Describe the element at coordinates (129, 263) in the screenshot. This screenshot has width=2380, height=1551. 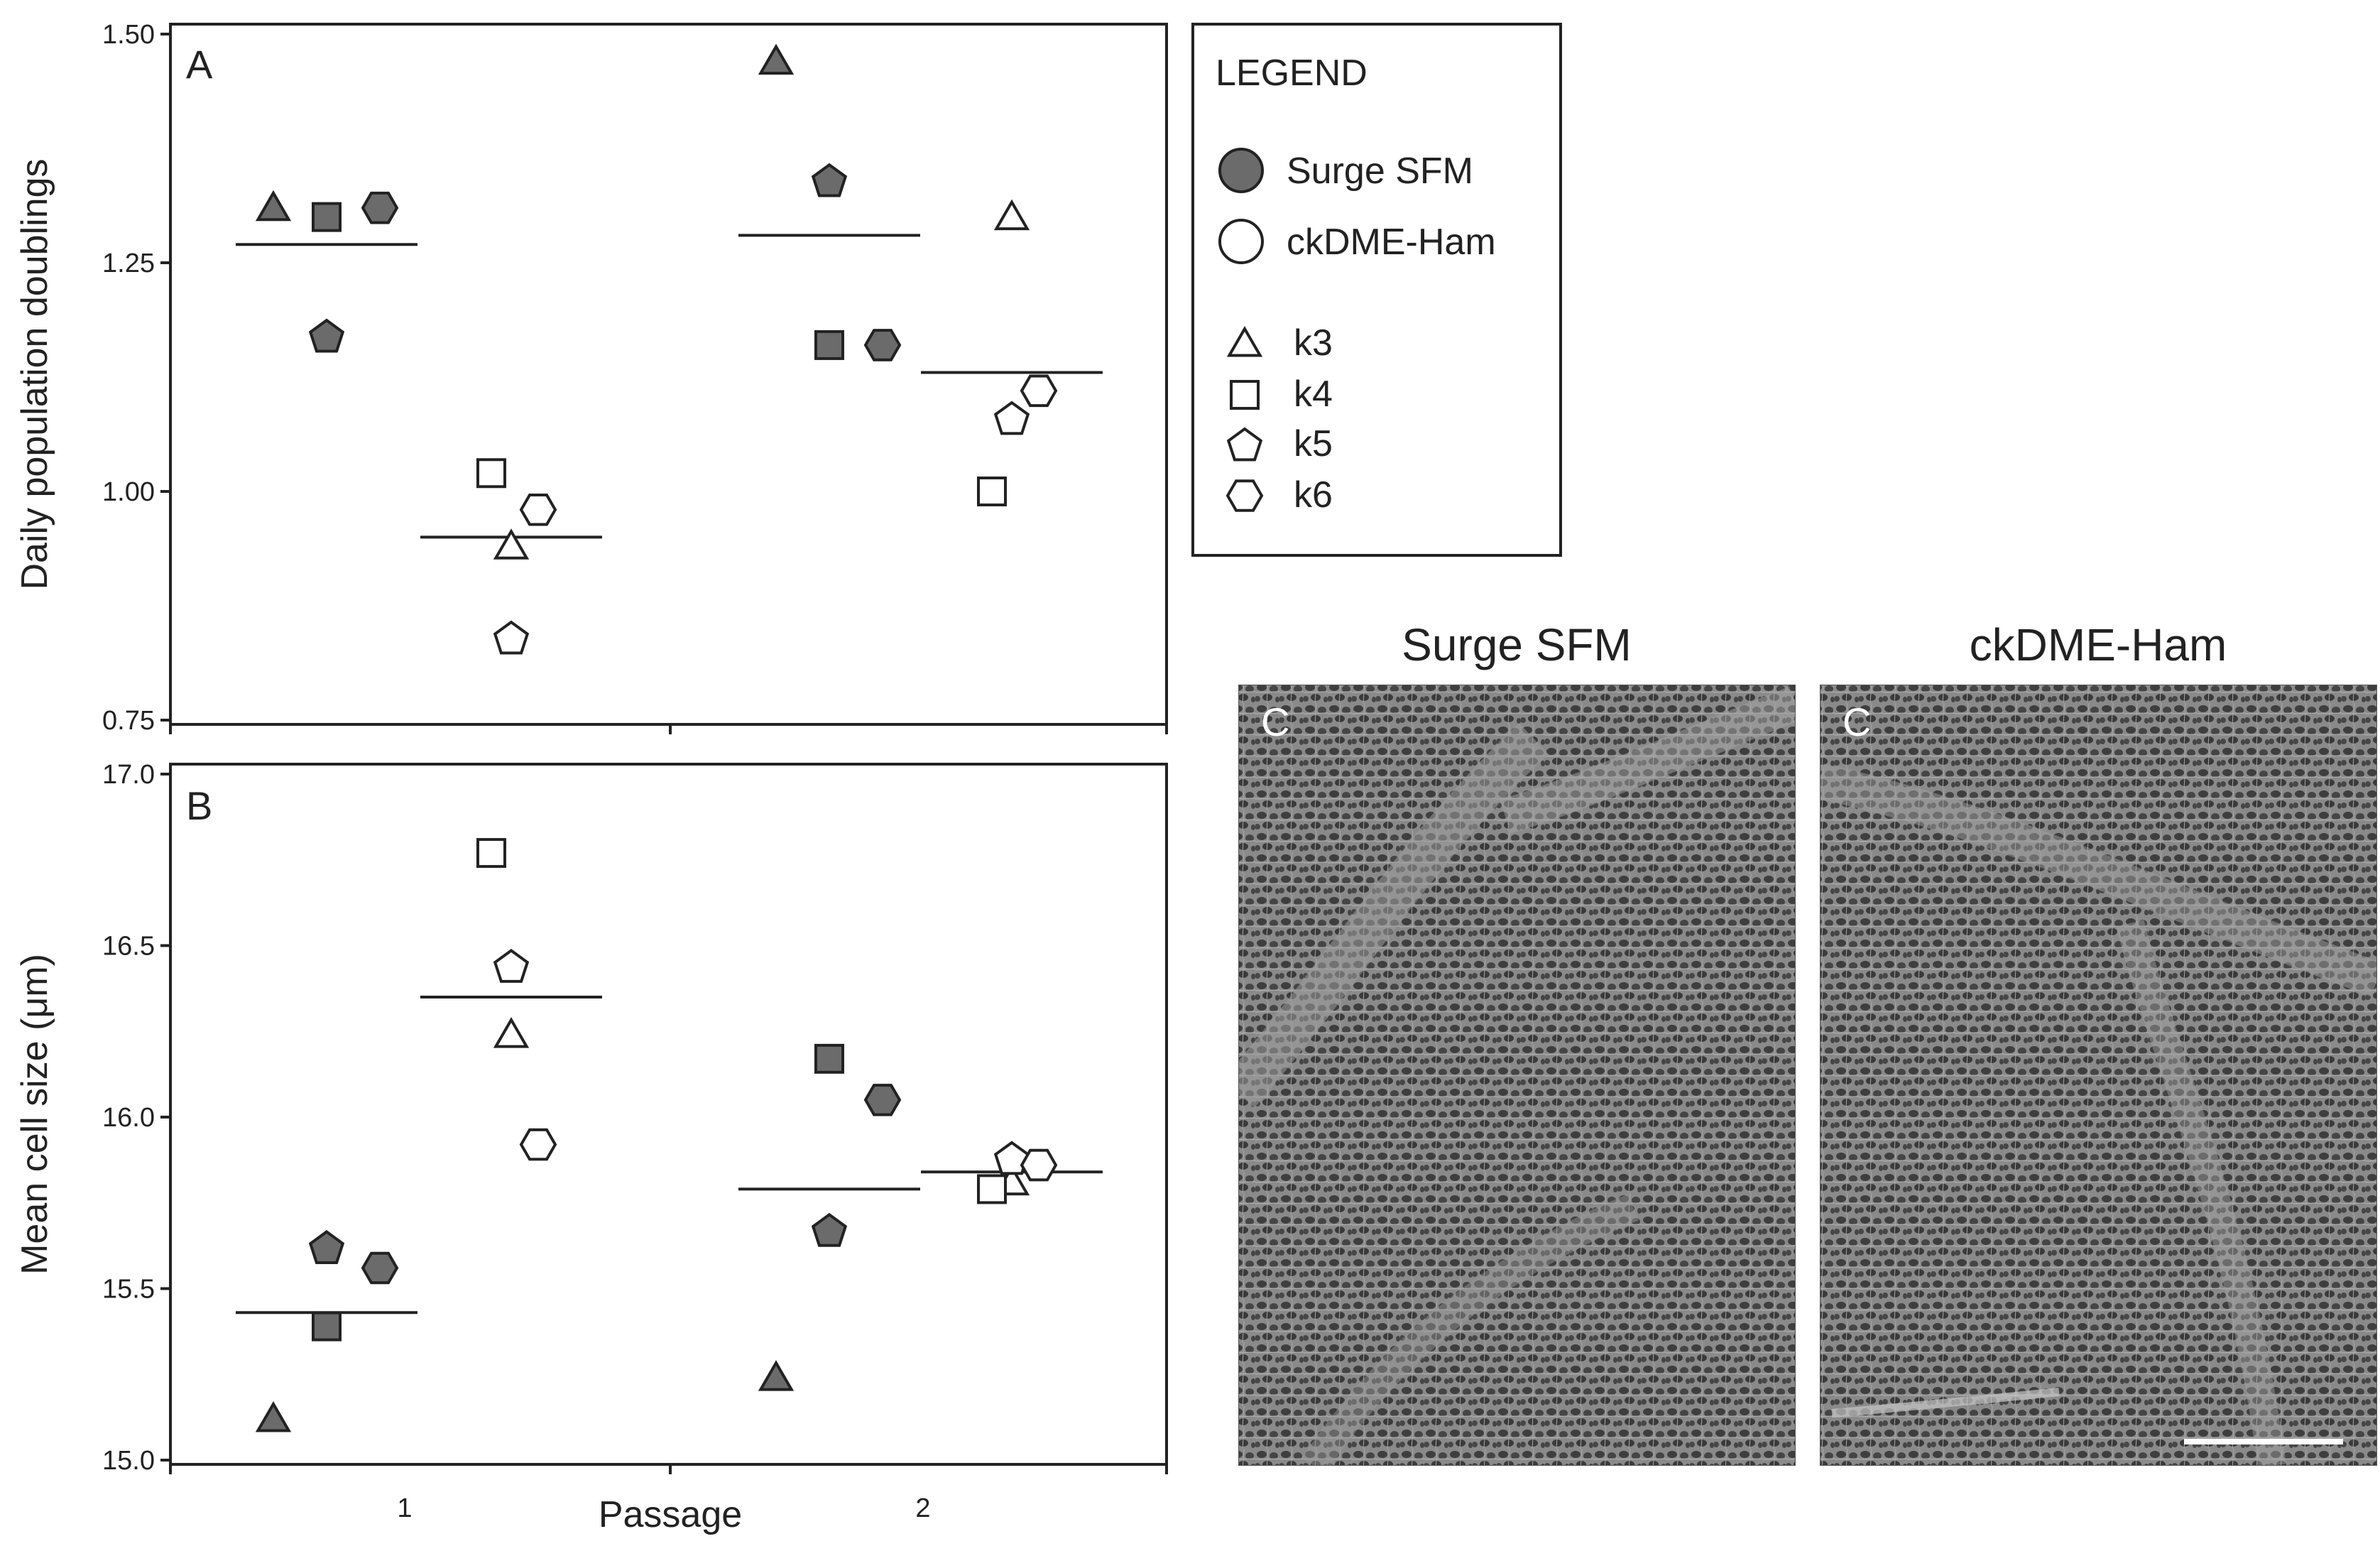
I see `y-tick-label: 1.25` at that location.